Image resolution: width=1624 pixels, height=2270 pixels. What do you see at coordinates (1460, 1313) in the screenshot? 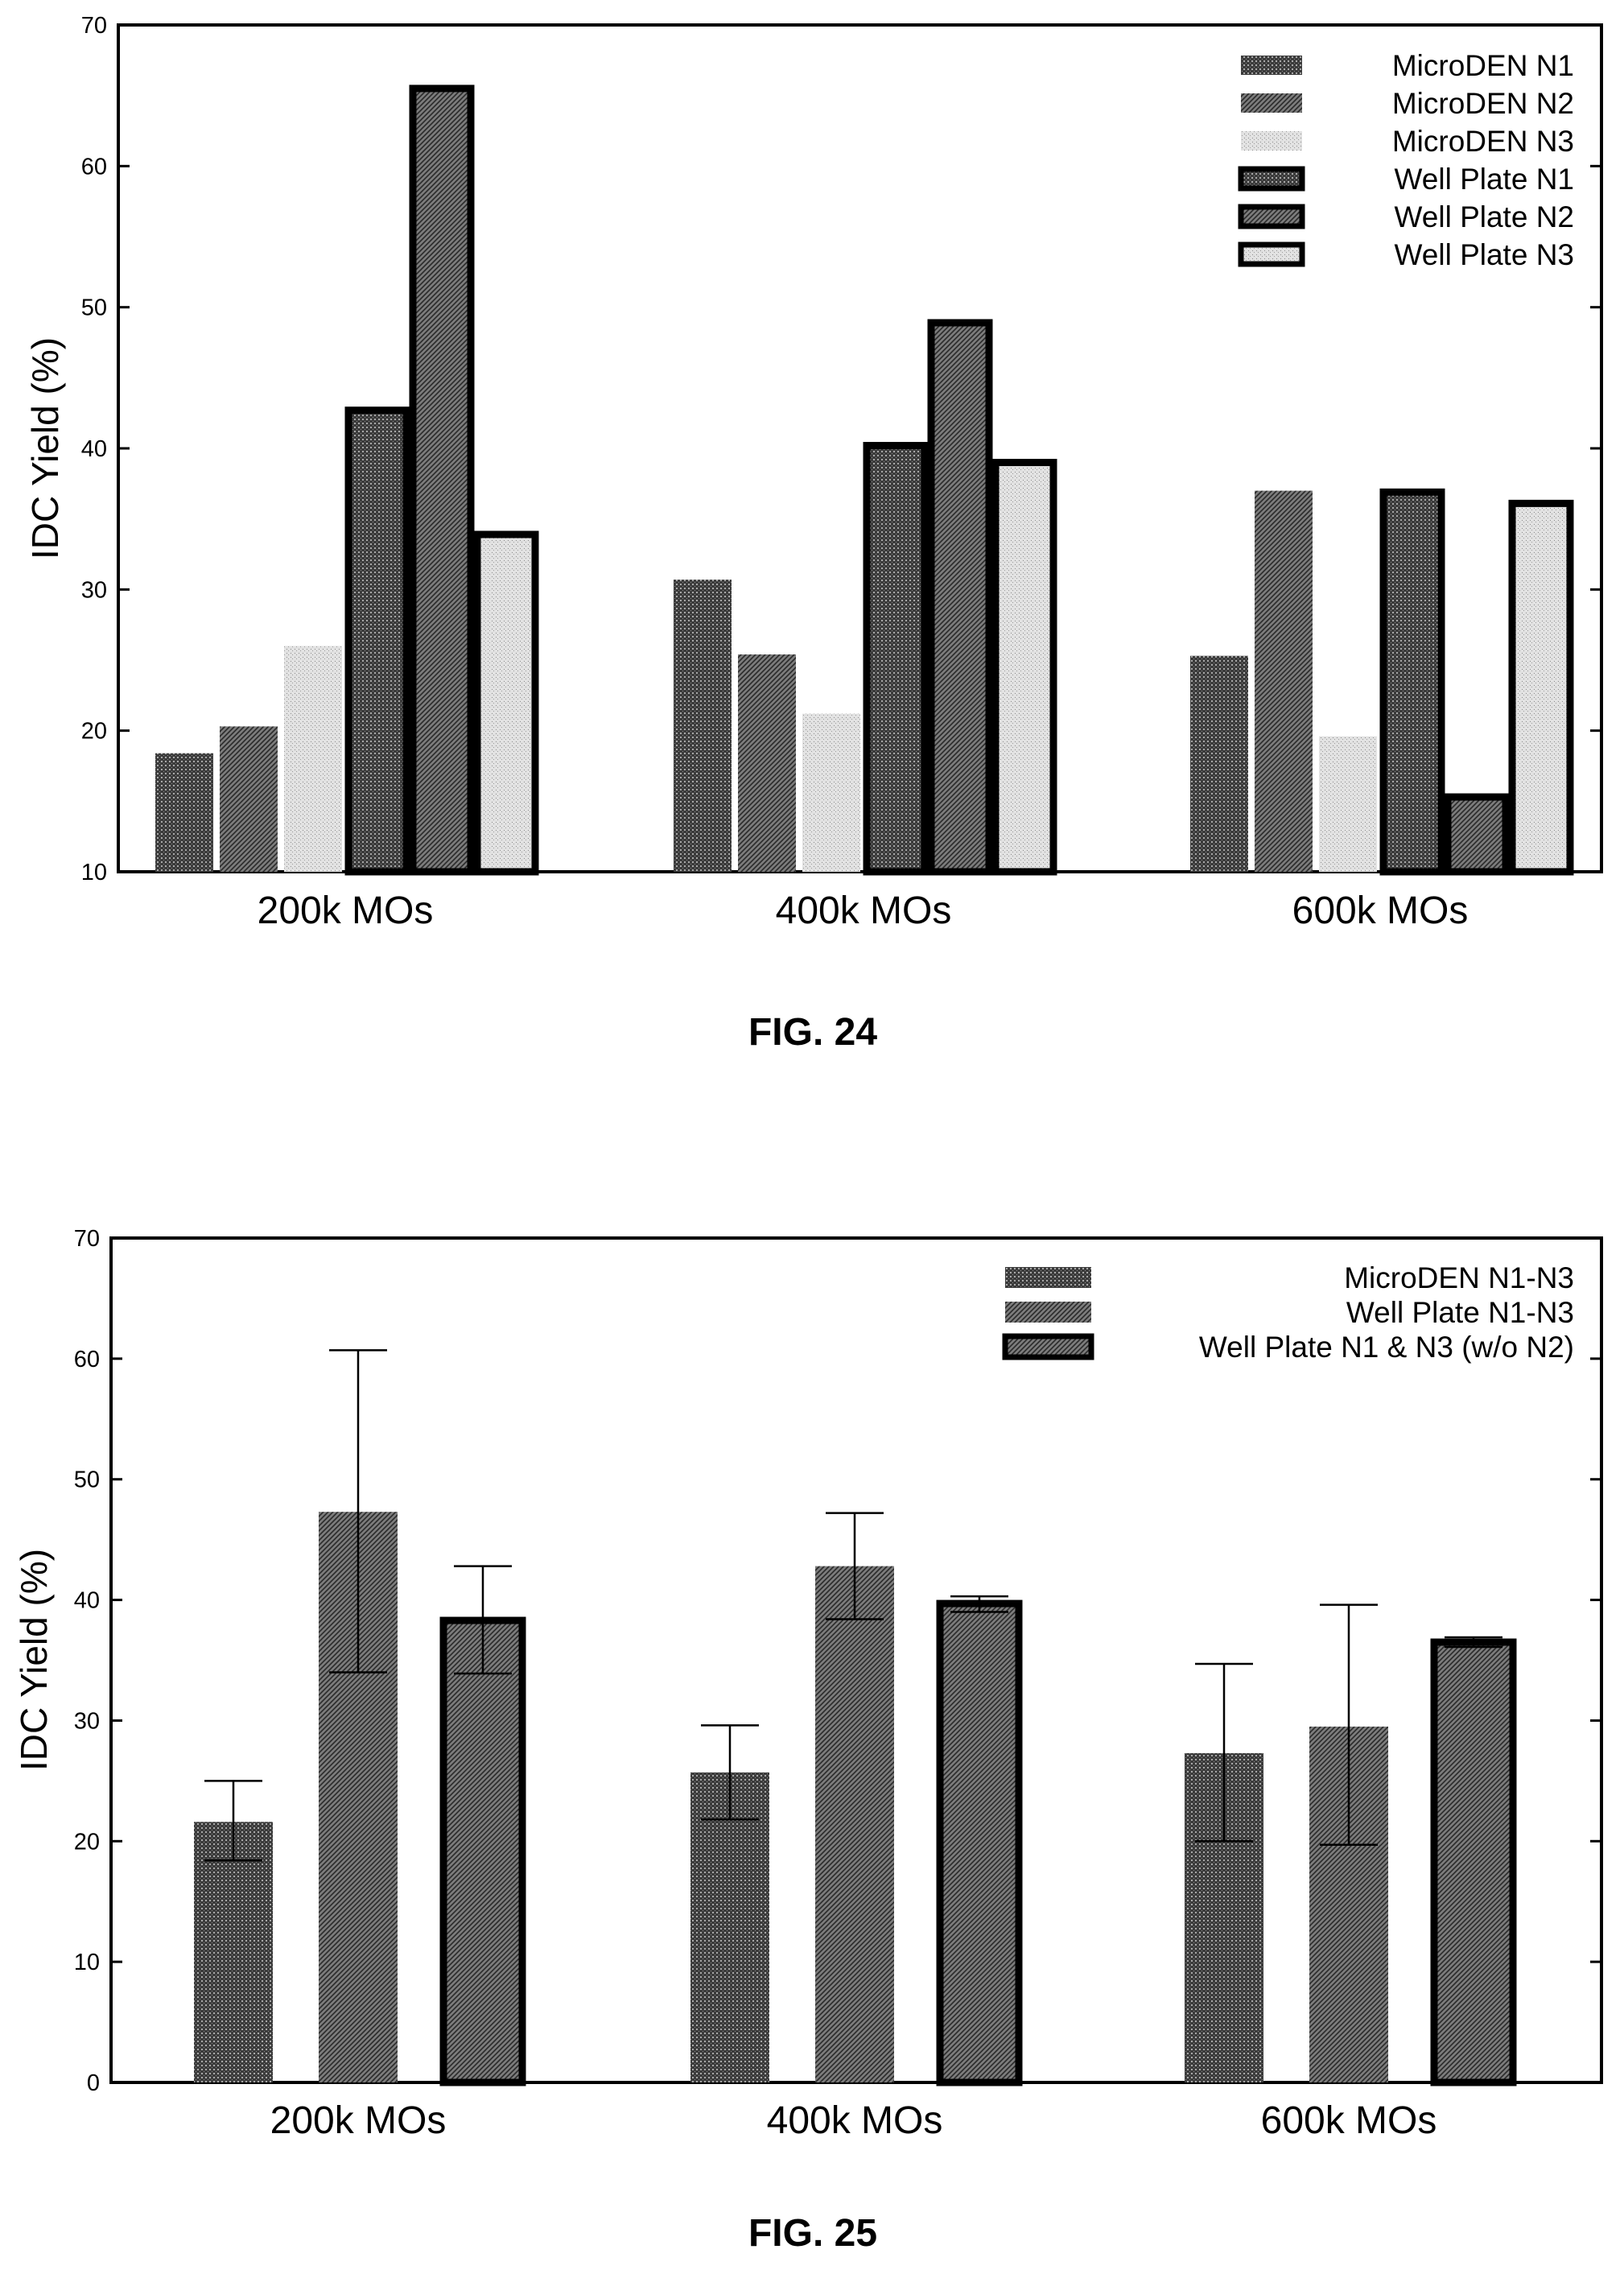
I see `legend-label: Well Plate N1-N3` at bounding box center [1460, 1313].